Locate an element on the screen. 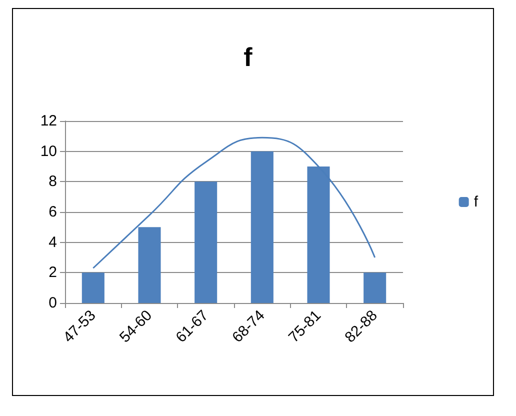 The image size is (516, 416). y-tick-label: 8 is located at coordinates (52, 181).